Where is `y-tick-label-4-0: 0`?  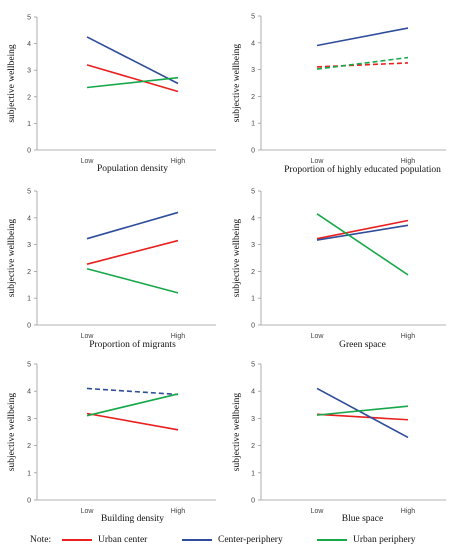 y-tick-label-4-0: 0 is located at coordinates (29, 501).